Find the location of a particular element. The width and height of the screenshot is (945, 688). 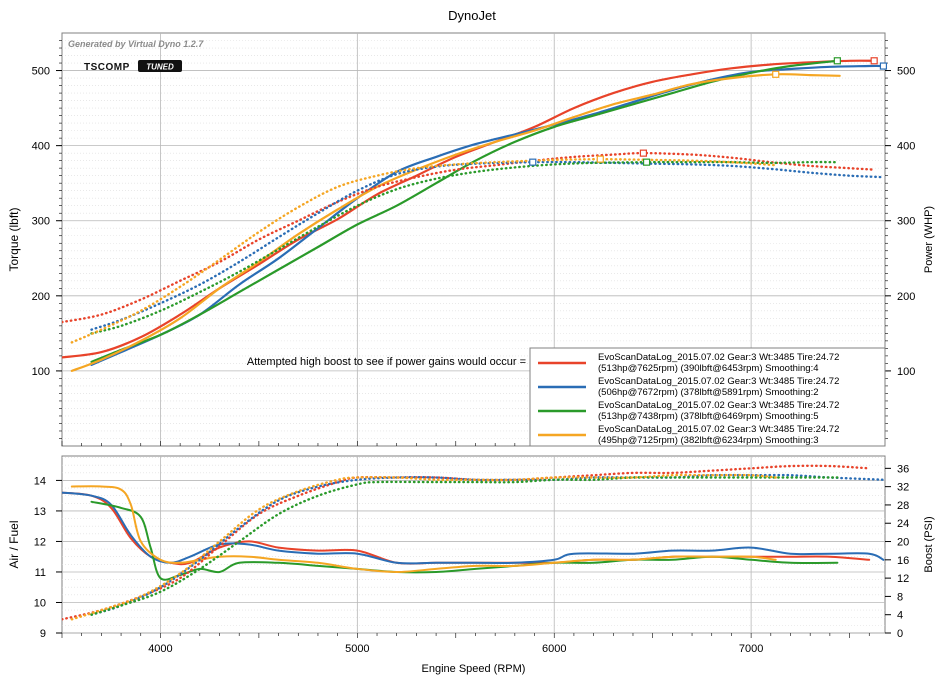

afr-tick-label: 10 is located at coordinates (40, 603).